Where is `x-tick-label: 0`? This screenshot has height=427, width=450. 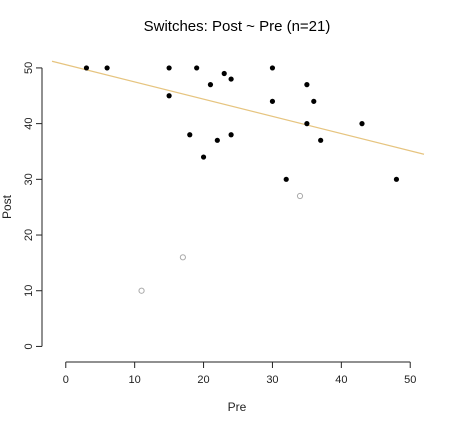
x-tick-label: 0 is located at coordinates (66, 380).